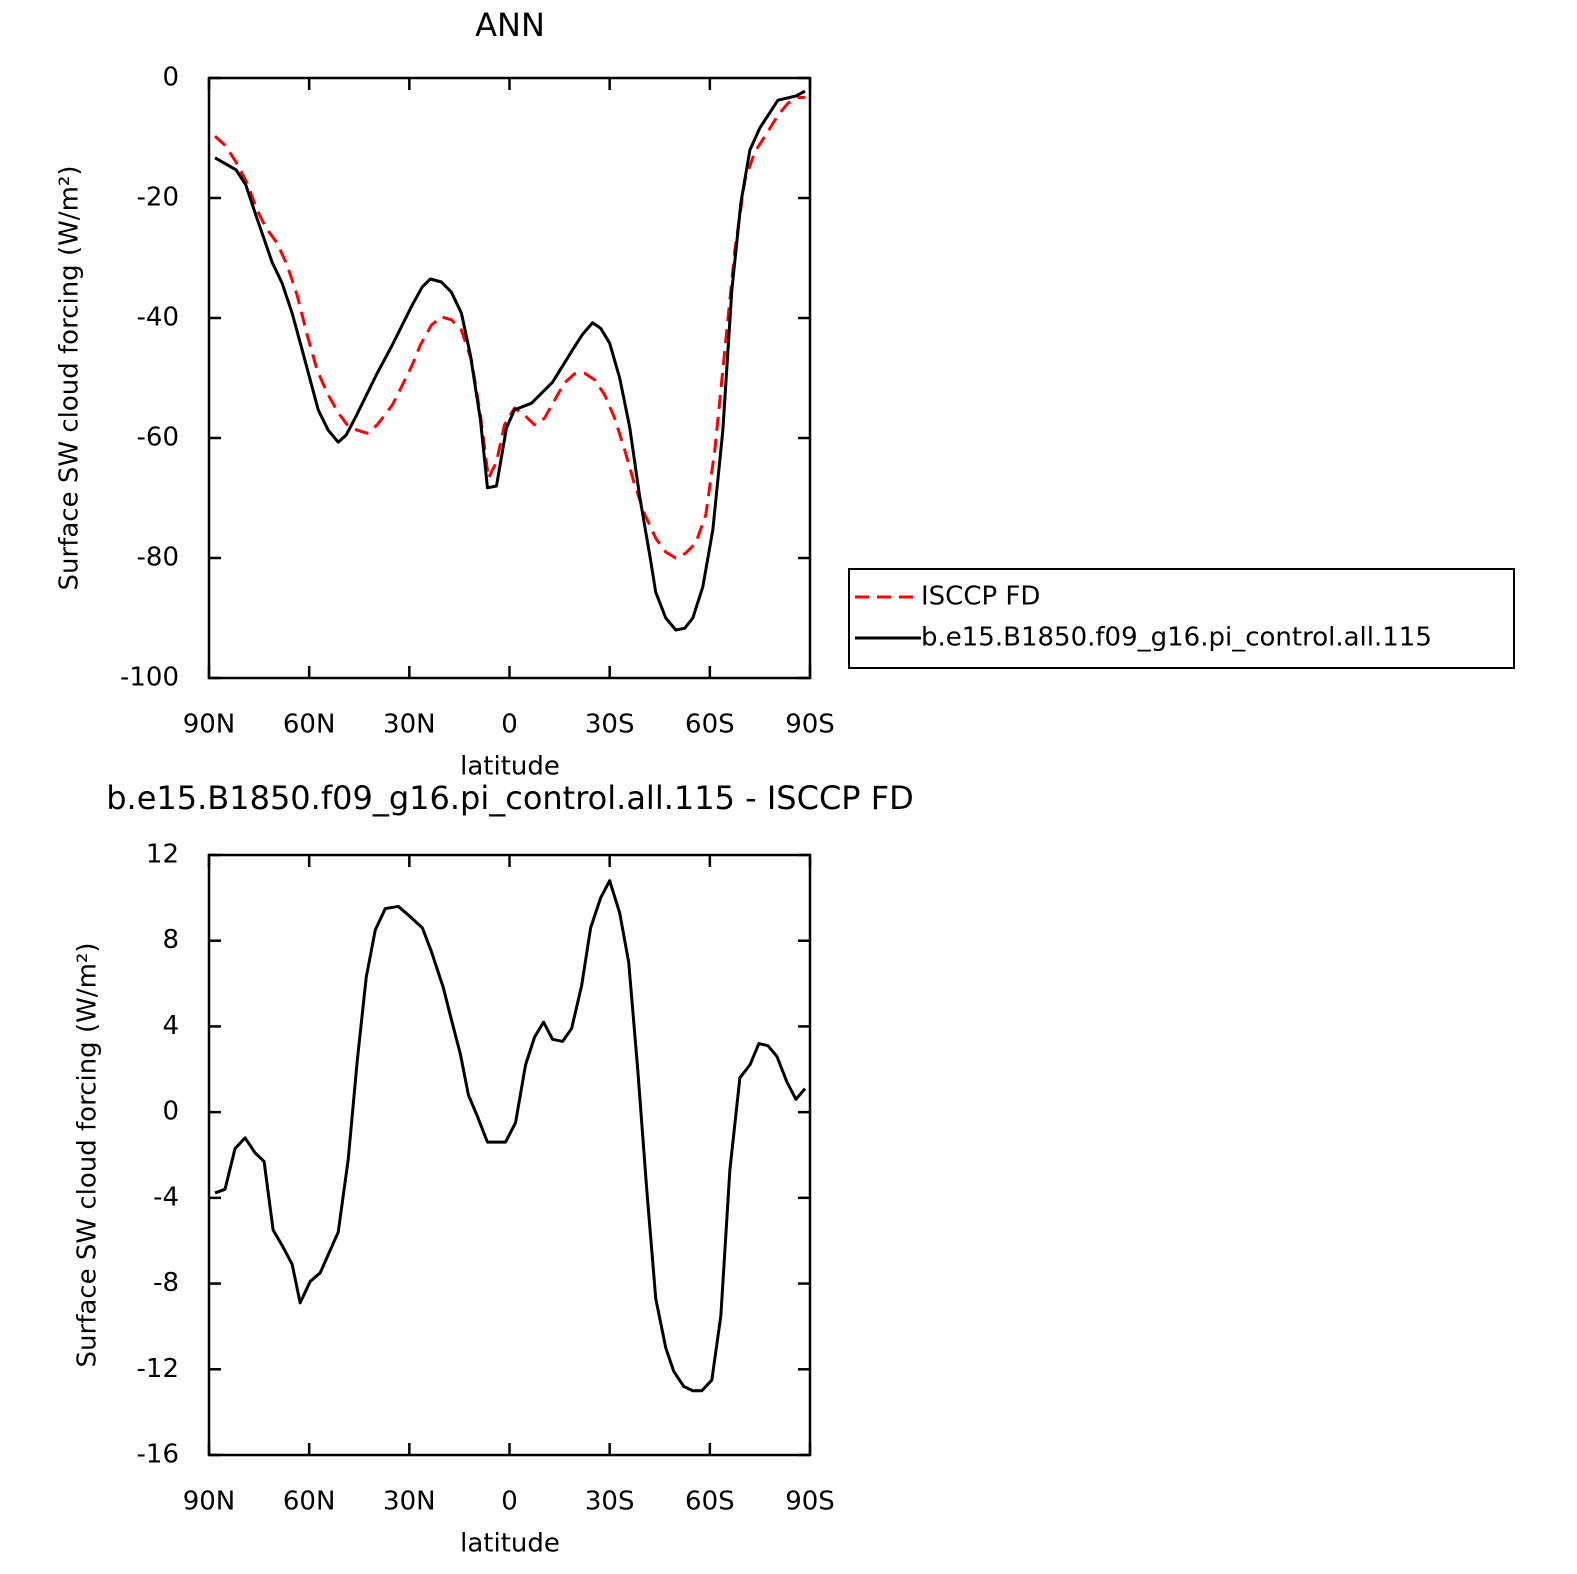 The width and height of the screenshot is (1577, 1574). What do you see at coordinates (510, 25) in the screenshot?
I see `chart-title: ANN` at bounding box center [510, 25].